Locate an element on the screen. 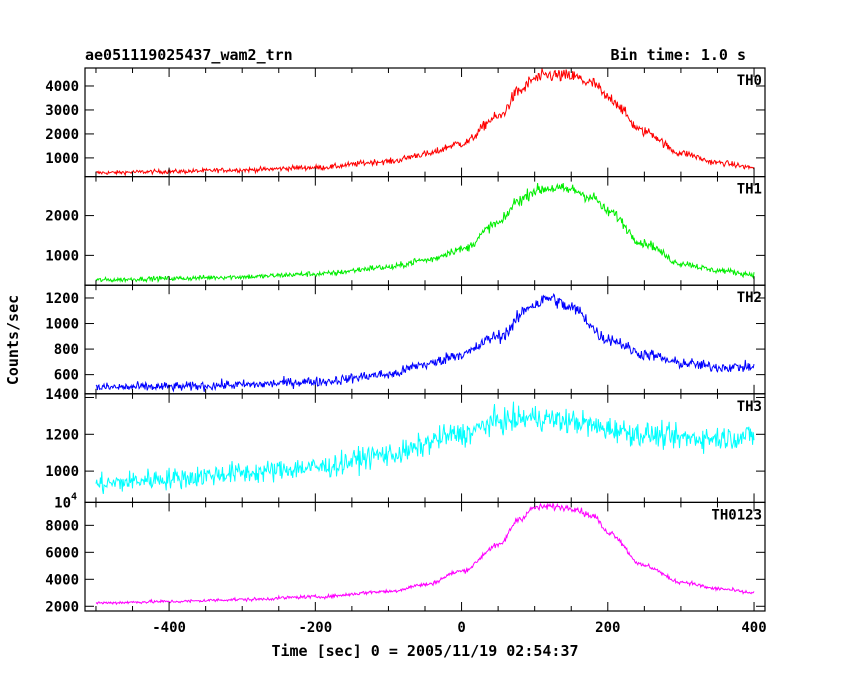 This screenshot has width=850, height=680. y-tick-label-th0123: 8000 is located at coordinates (62, 526).